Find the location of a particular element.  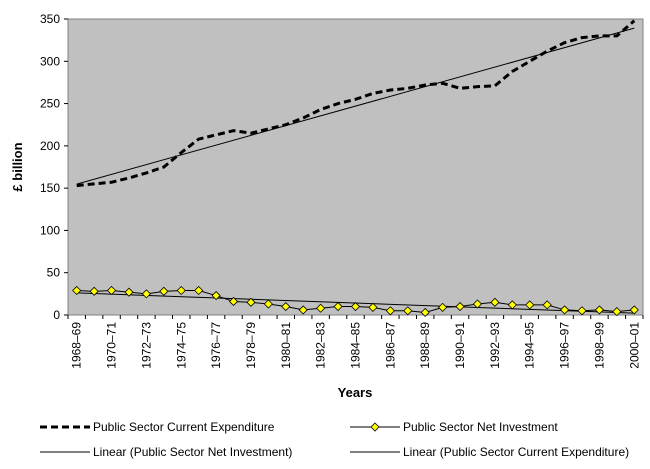

x-tick-label: 1972–73 is located at coordinates (146, 345).